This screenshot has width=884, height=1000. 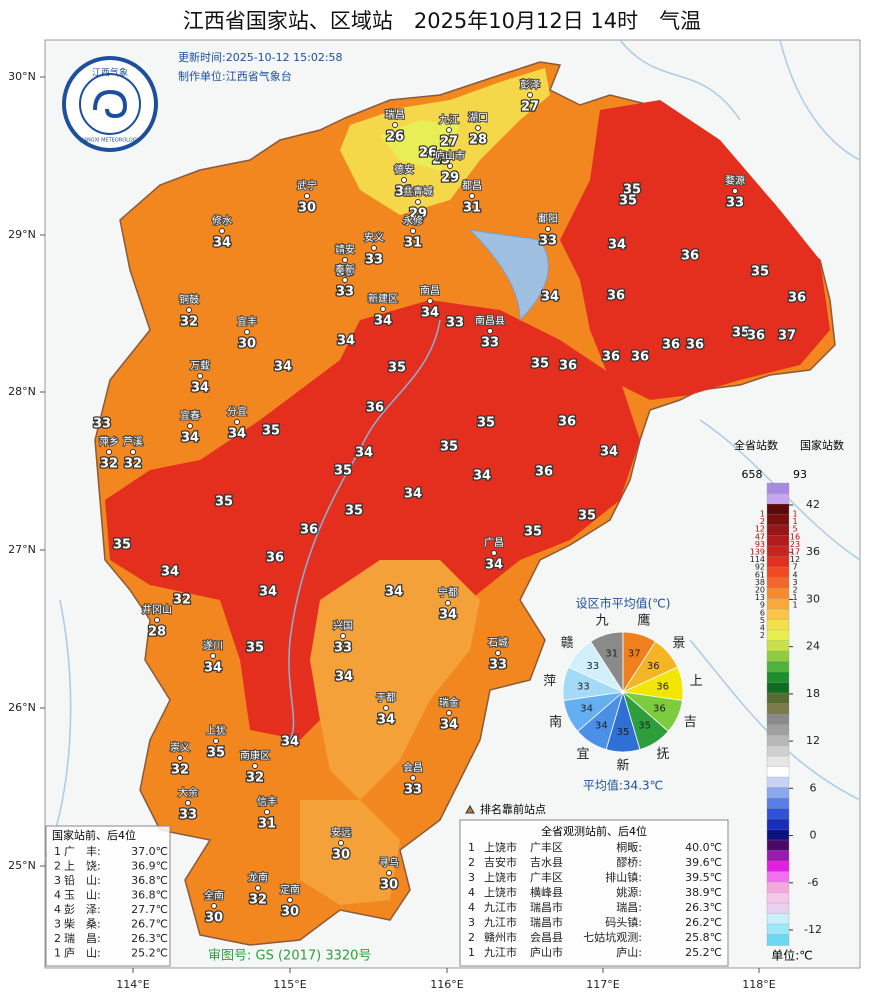 I want to click on station-name: 修水, so click(x=222, y=220).